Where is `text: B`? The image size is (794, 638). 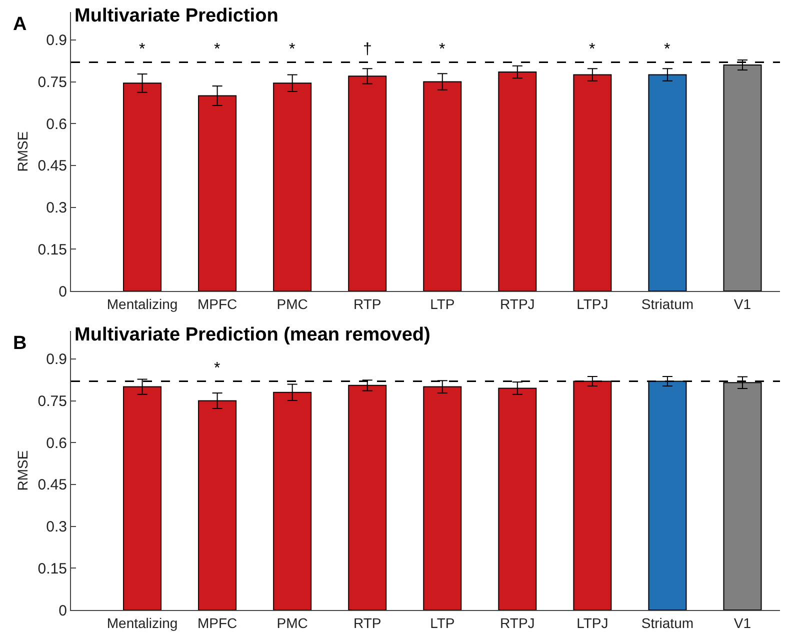 text: B is located at coordinates (20, 343).